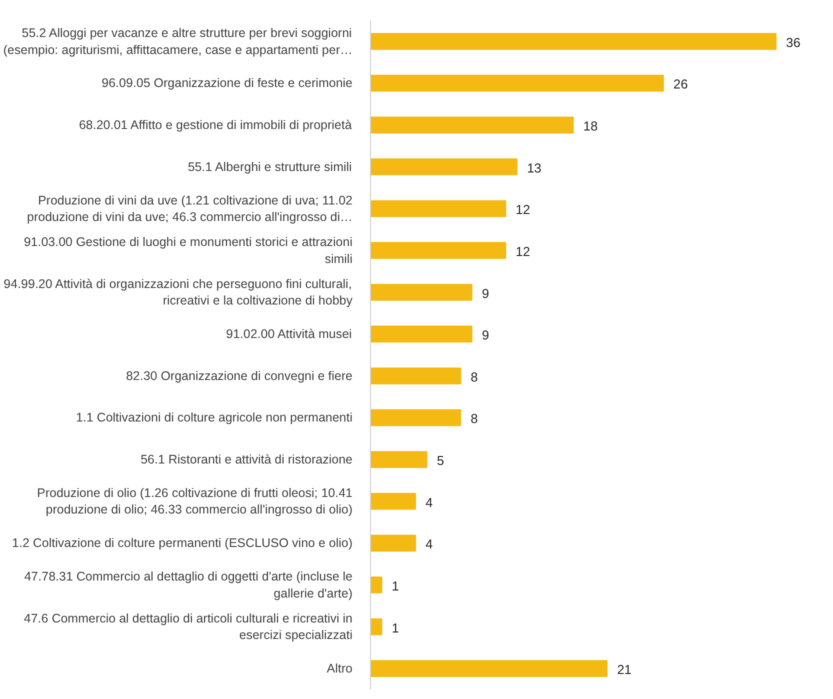  I want to click on data-label: 18, so click(590, 126).